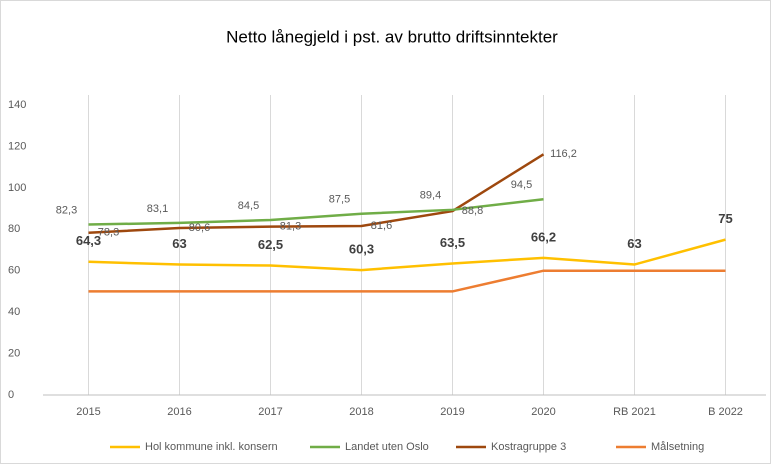 Image resolution: width=771 pixels, height=464 pixels. I want to click on x-tick-label: 2020, so click(543, 412).